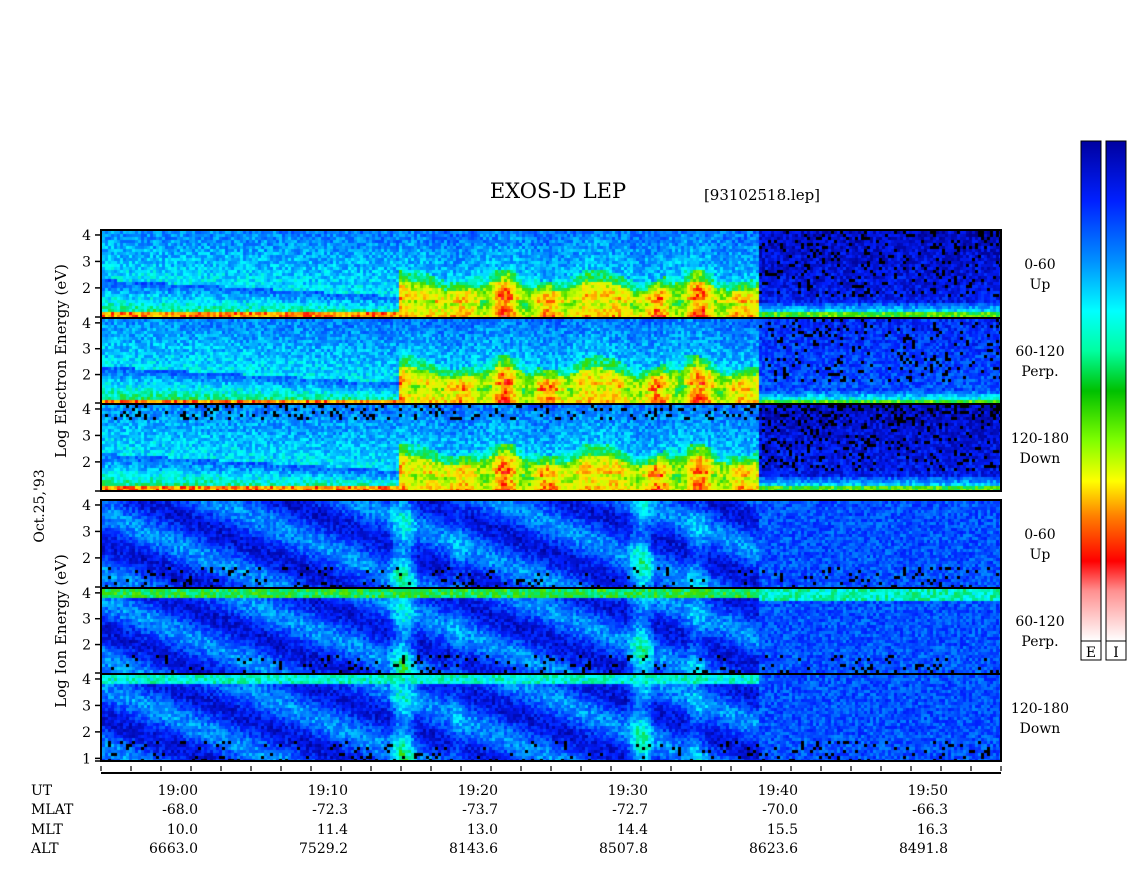  What do you see at coordinates (478, 791) in the screenshot?
I see `orbit-row-value: 19:20` at bounding box center [478, 791].